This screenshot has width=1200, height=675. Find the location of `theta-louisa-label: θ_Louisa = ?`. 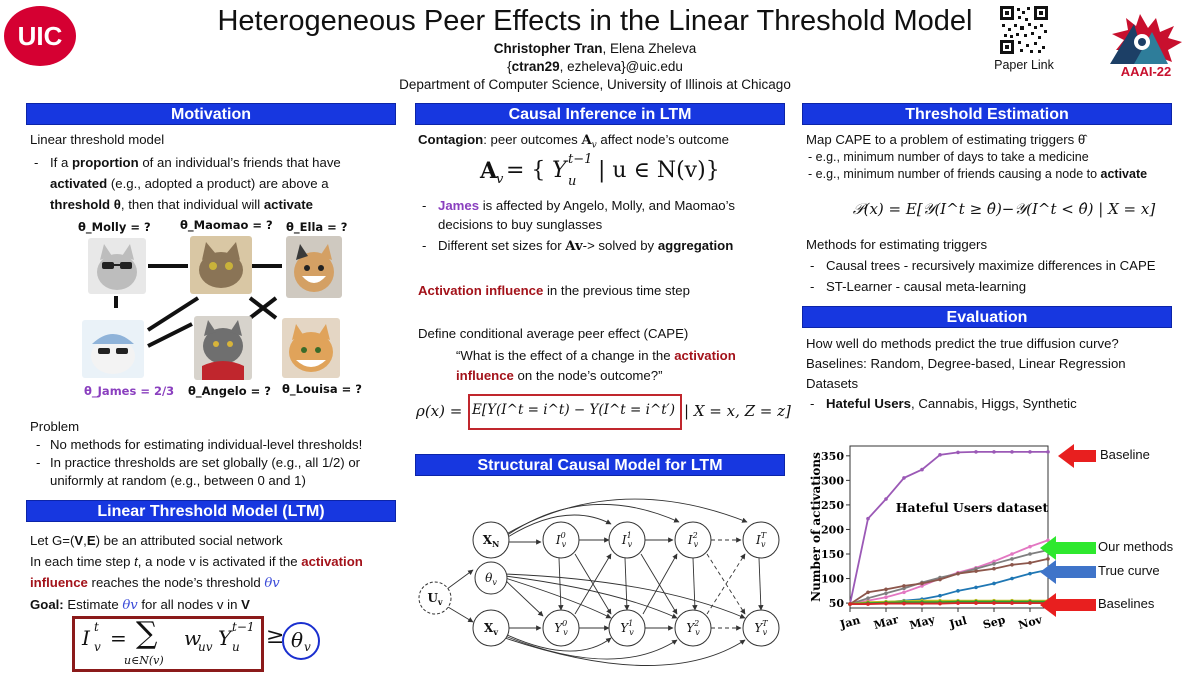

theta-louisa-label: θ_Louisa = ? is located at coordinates (322, 389).